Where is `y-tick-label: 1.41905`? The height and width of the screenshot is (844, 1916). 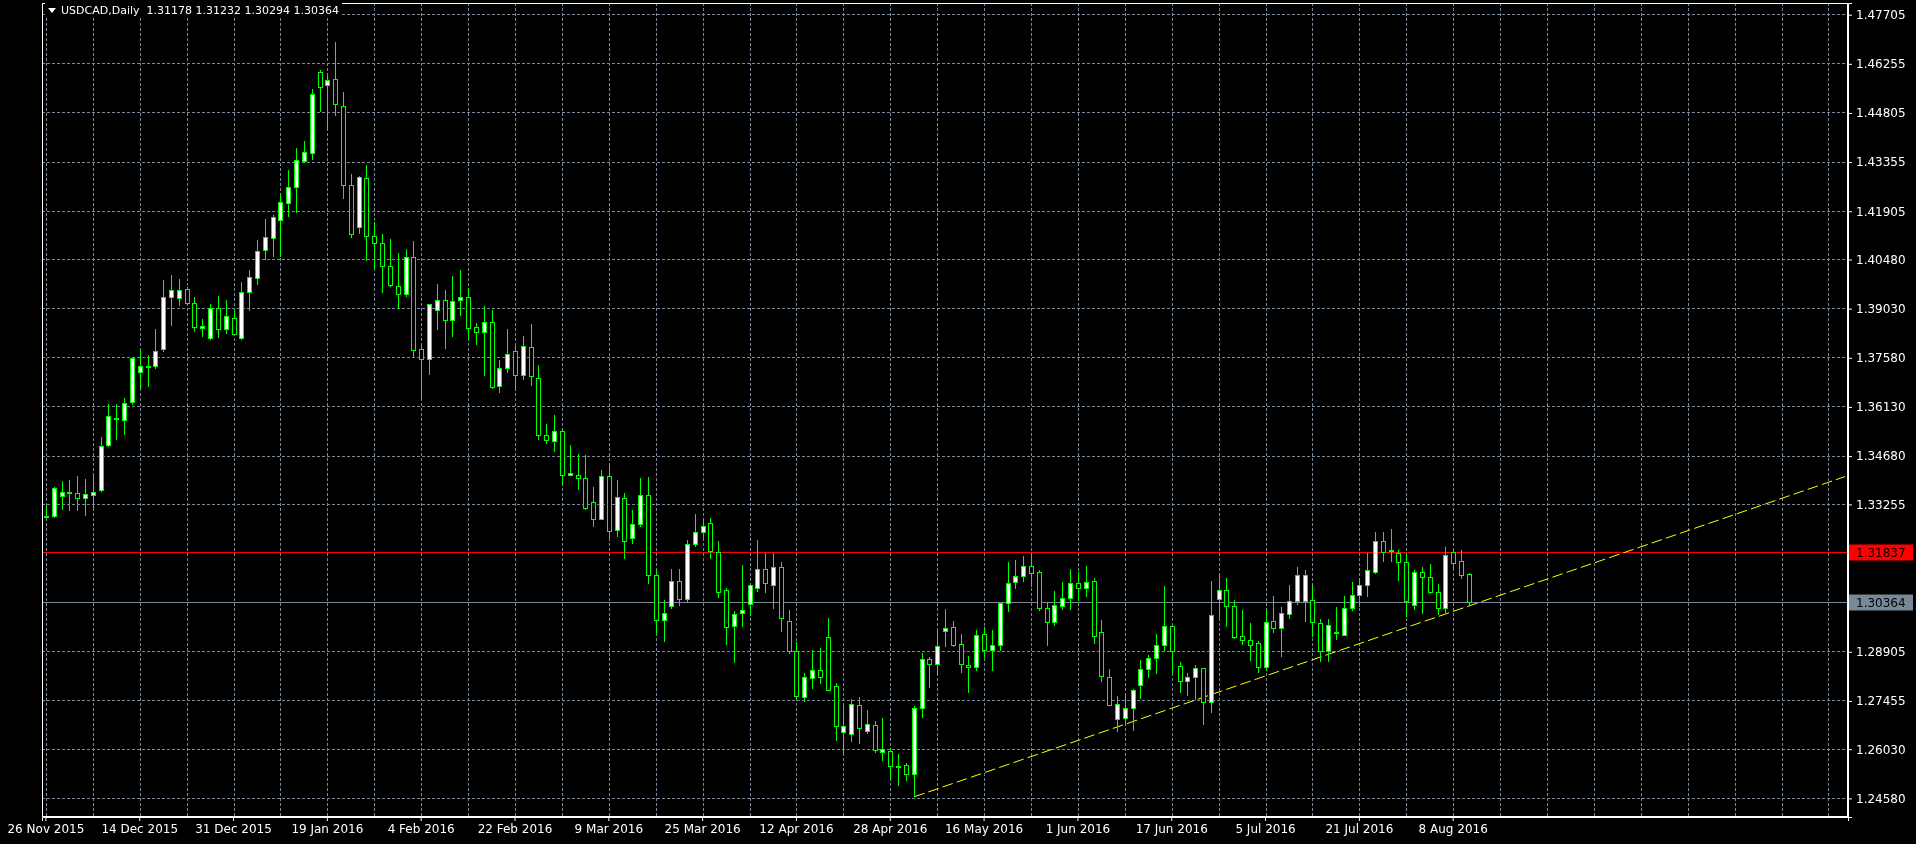
y-tick-label: 1.41905 is located at coordinates (1881, 211).